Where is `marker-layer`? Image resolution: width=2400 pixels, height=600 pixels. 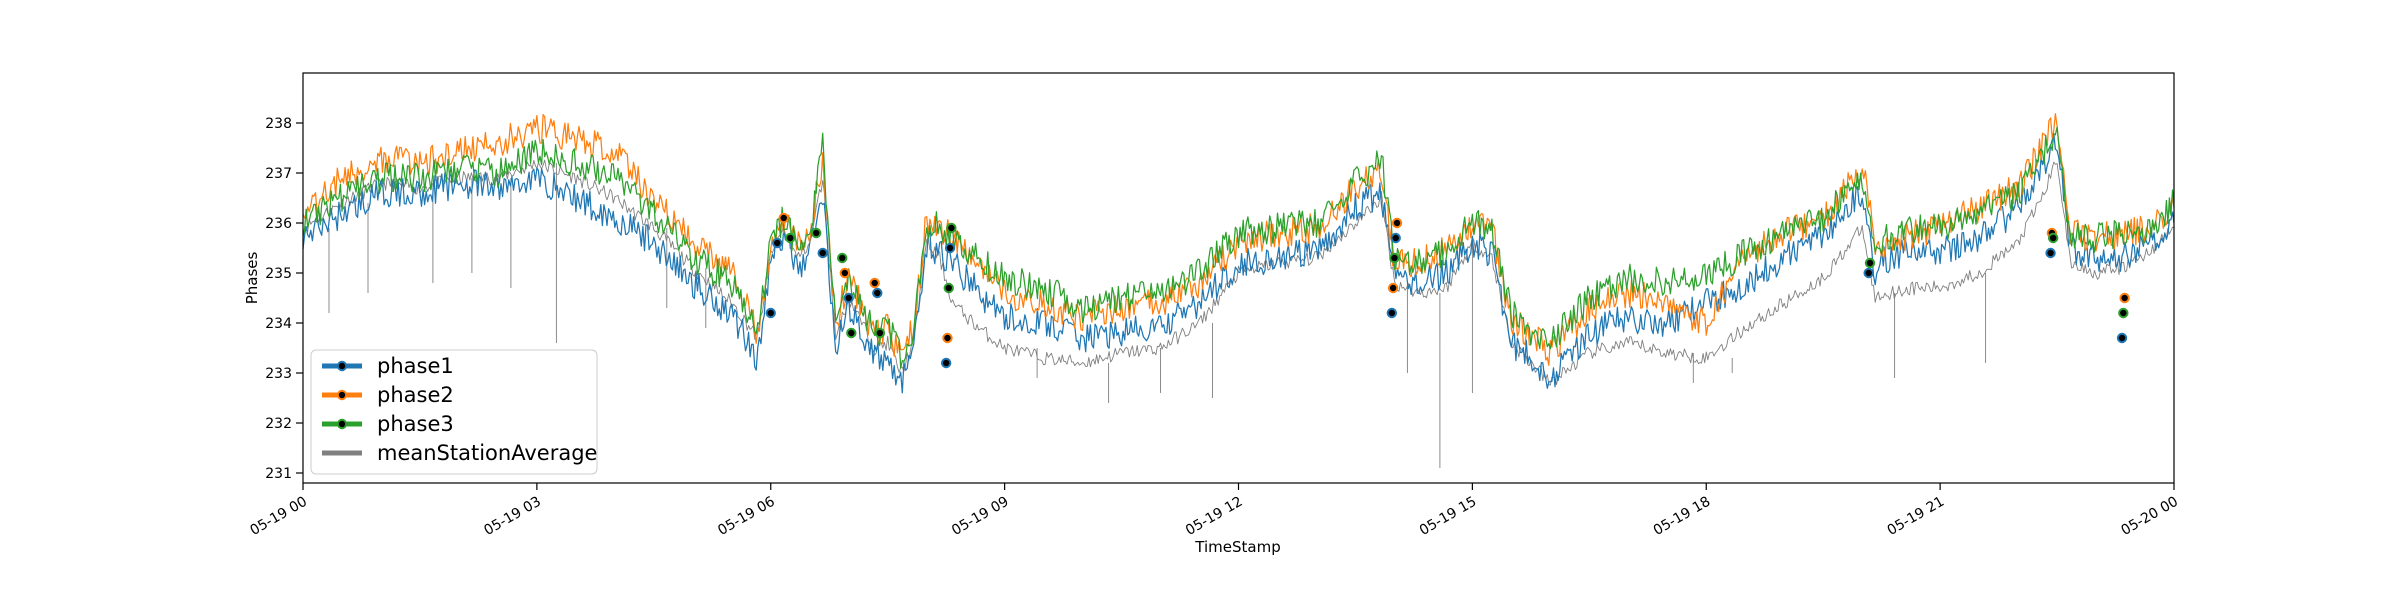
marker-layer is located at coordinates (1447, 290).